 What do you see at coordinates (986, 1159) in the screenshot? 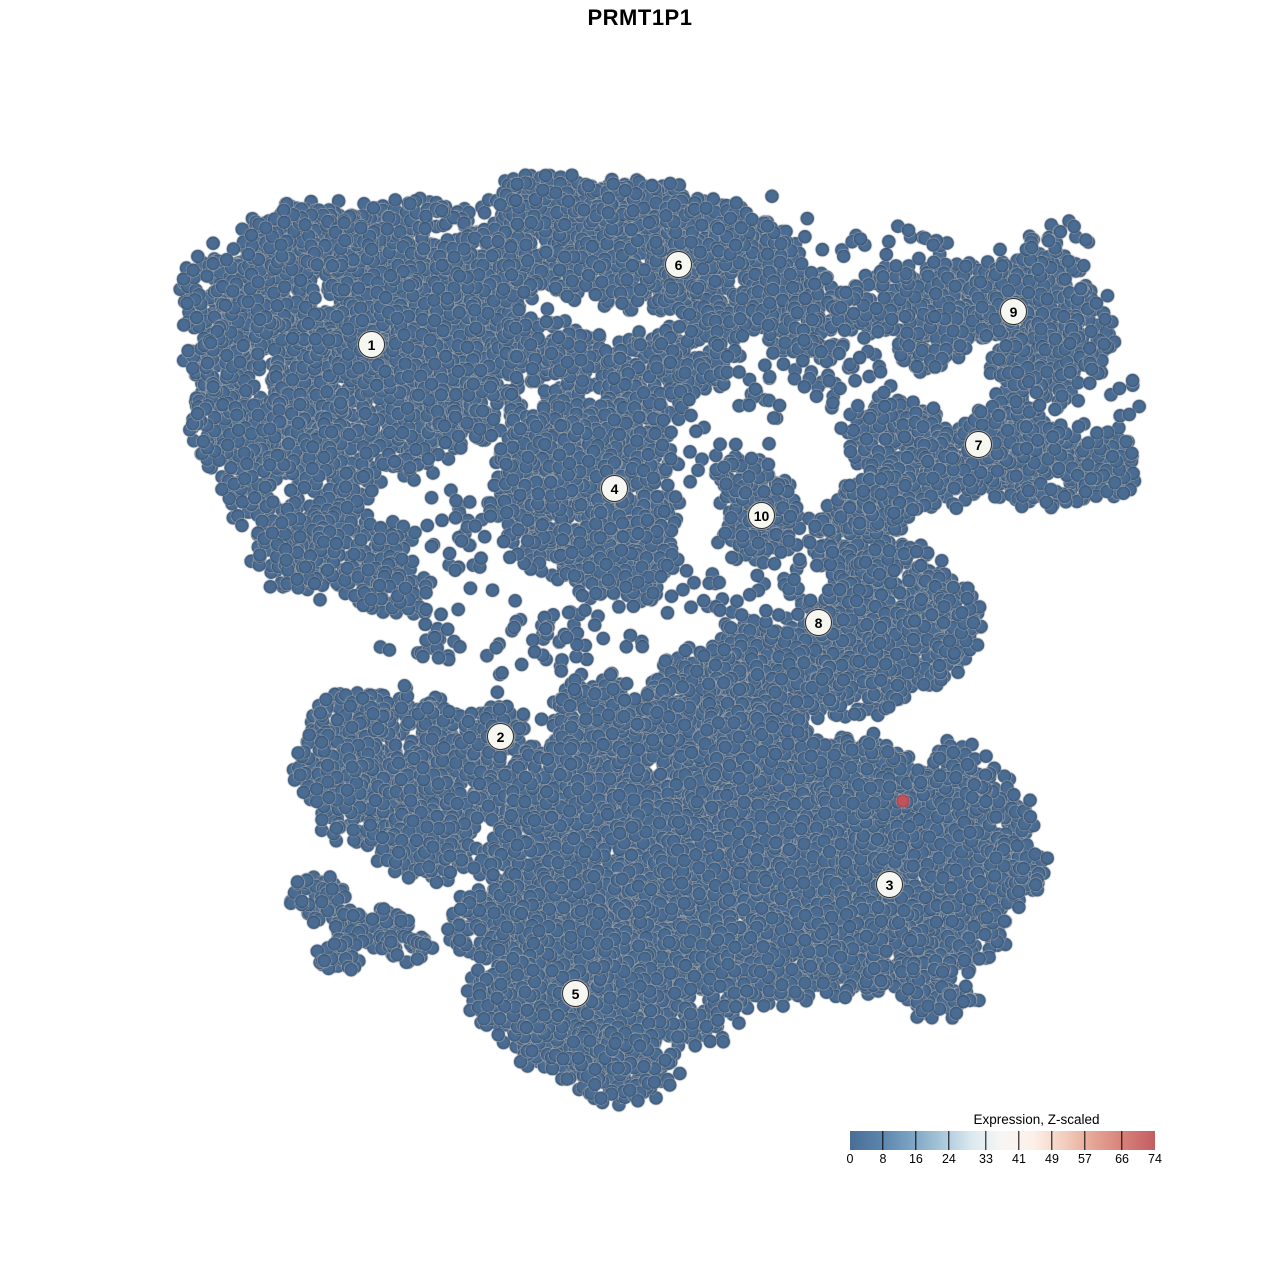
I see `legend-tick-33: 33` at bounding box center [986, 1159].